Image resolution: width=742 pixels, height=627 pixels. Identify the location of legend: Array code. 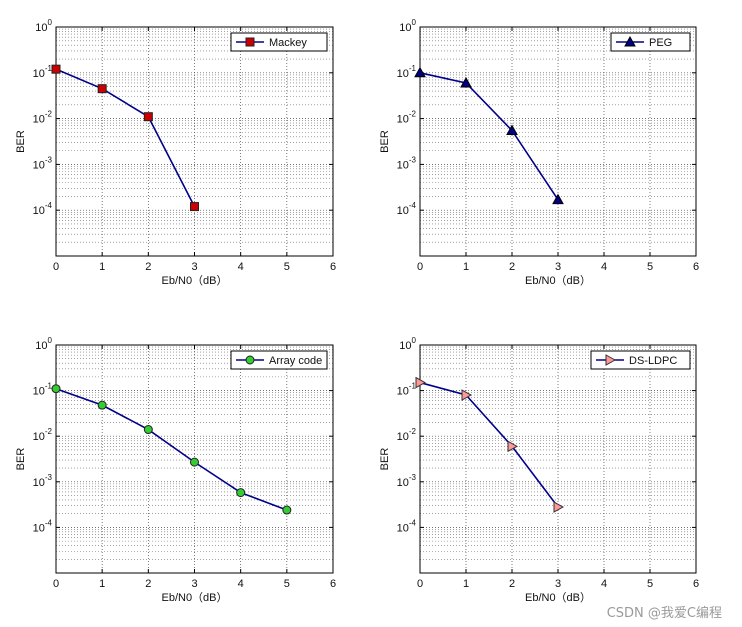
(279, 360).